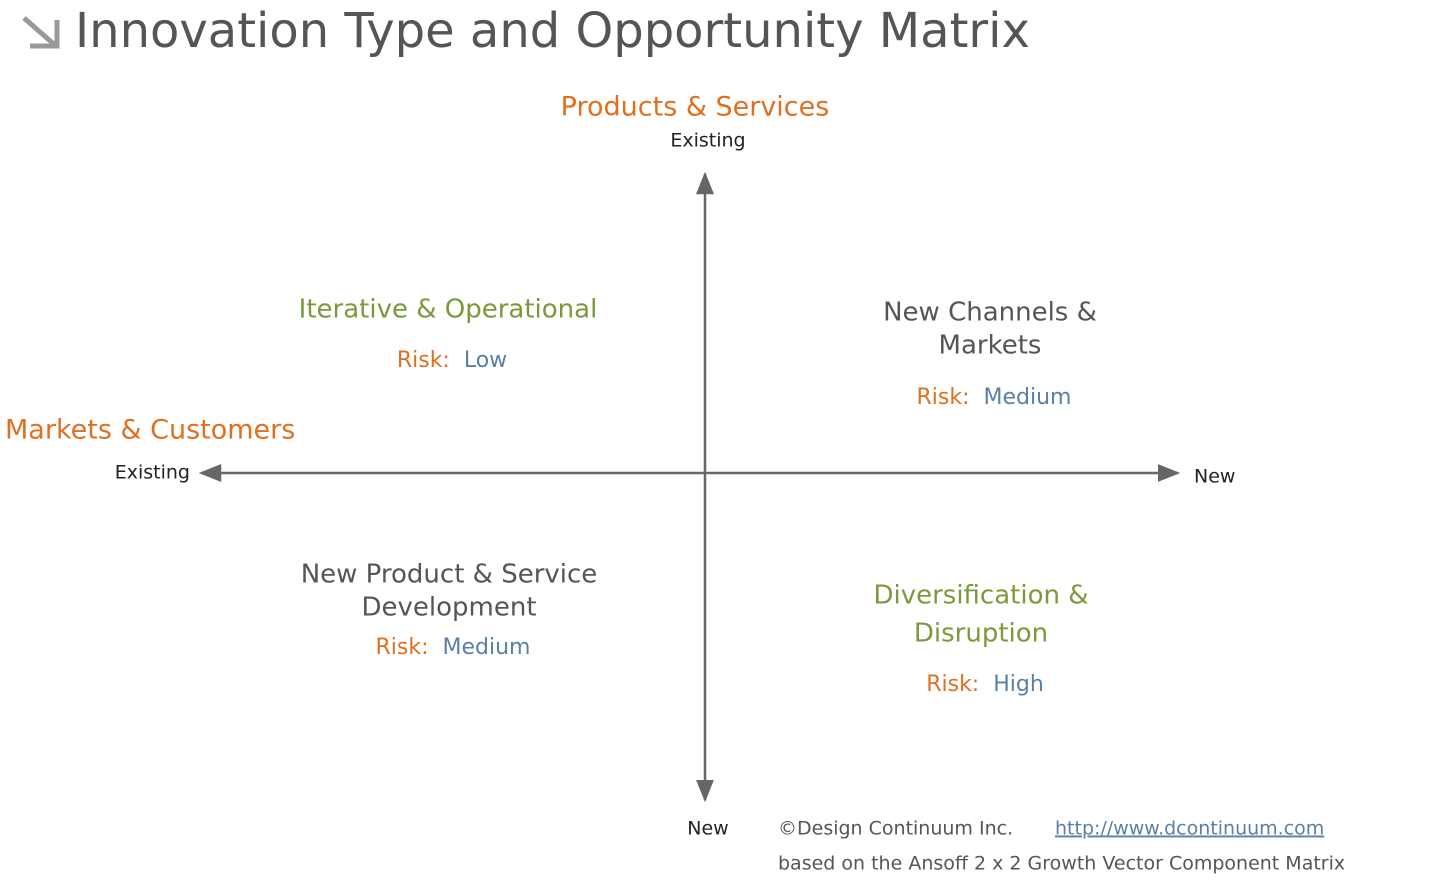 This screenshot has width=1432, height=886. Describe the element at coordinates (981, 634) in the screenshot. I see `quadrant-title: Disruption` at that location.